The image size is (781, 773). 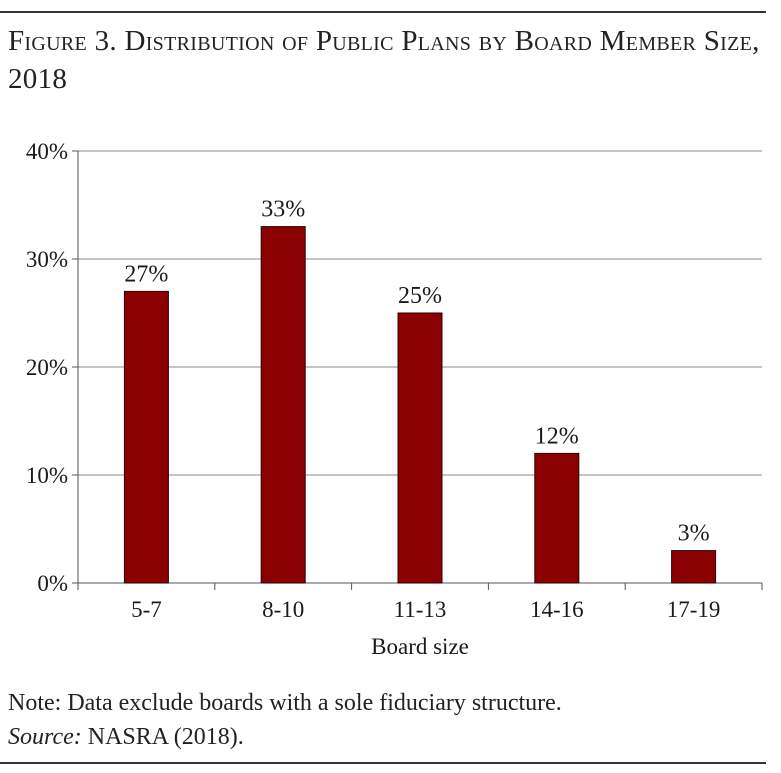 I want to click on bar-value-label: 27%, so click(x=146, y=274).